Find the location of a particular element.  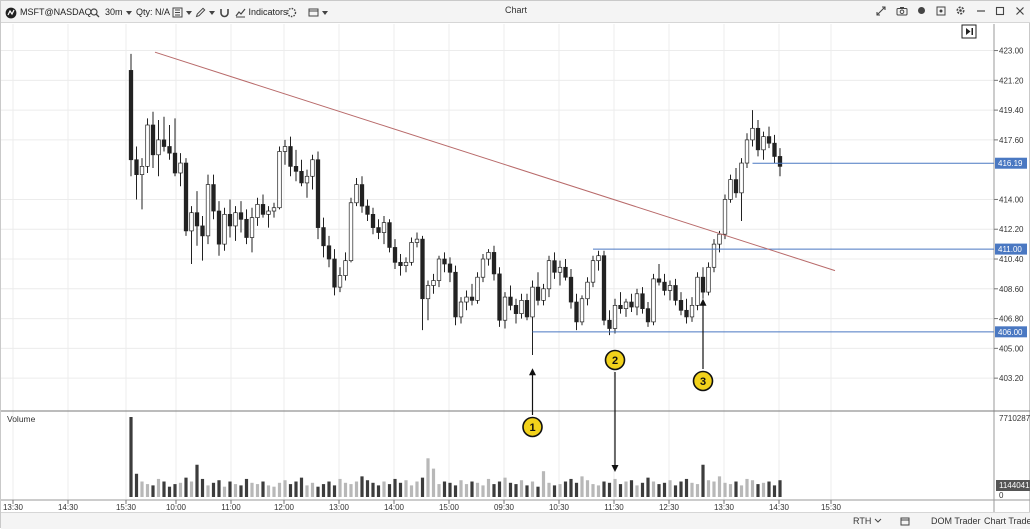

pencil-icon is located at coordinates (200, 12).